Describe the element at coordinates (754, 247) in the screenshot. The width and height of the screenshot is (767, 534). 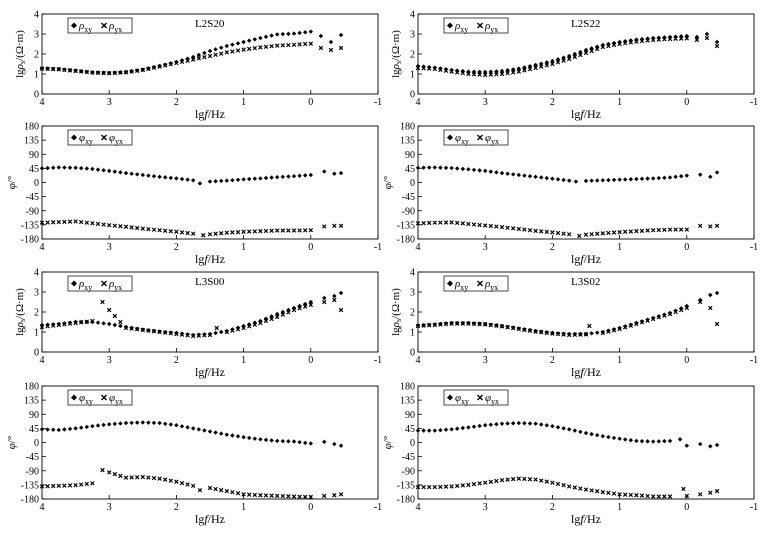
I see `x-tick-label: -1` at that location.